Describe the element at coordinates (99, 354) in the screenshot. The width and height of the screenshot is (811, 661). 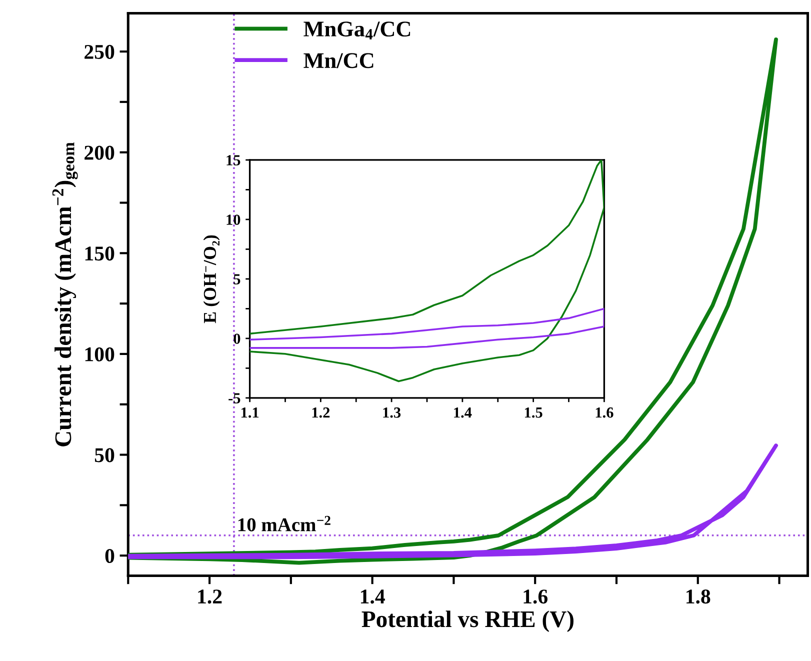
I see `y-tick-label: 100` at that location.